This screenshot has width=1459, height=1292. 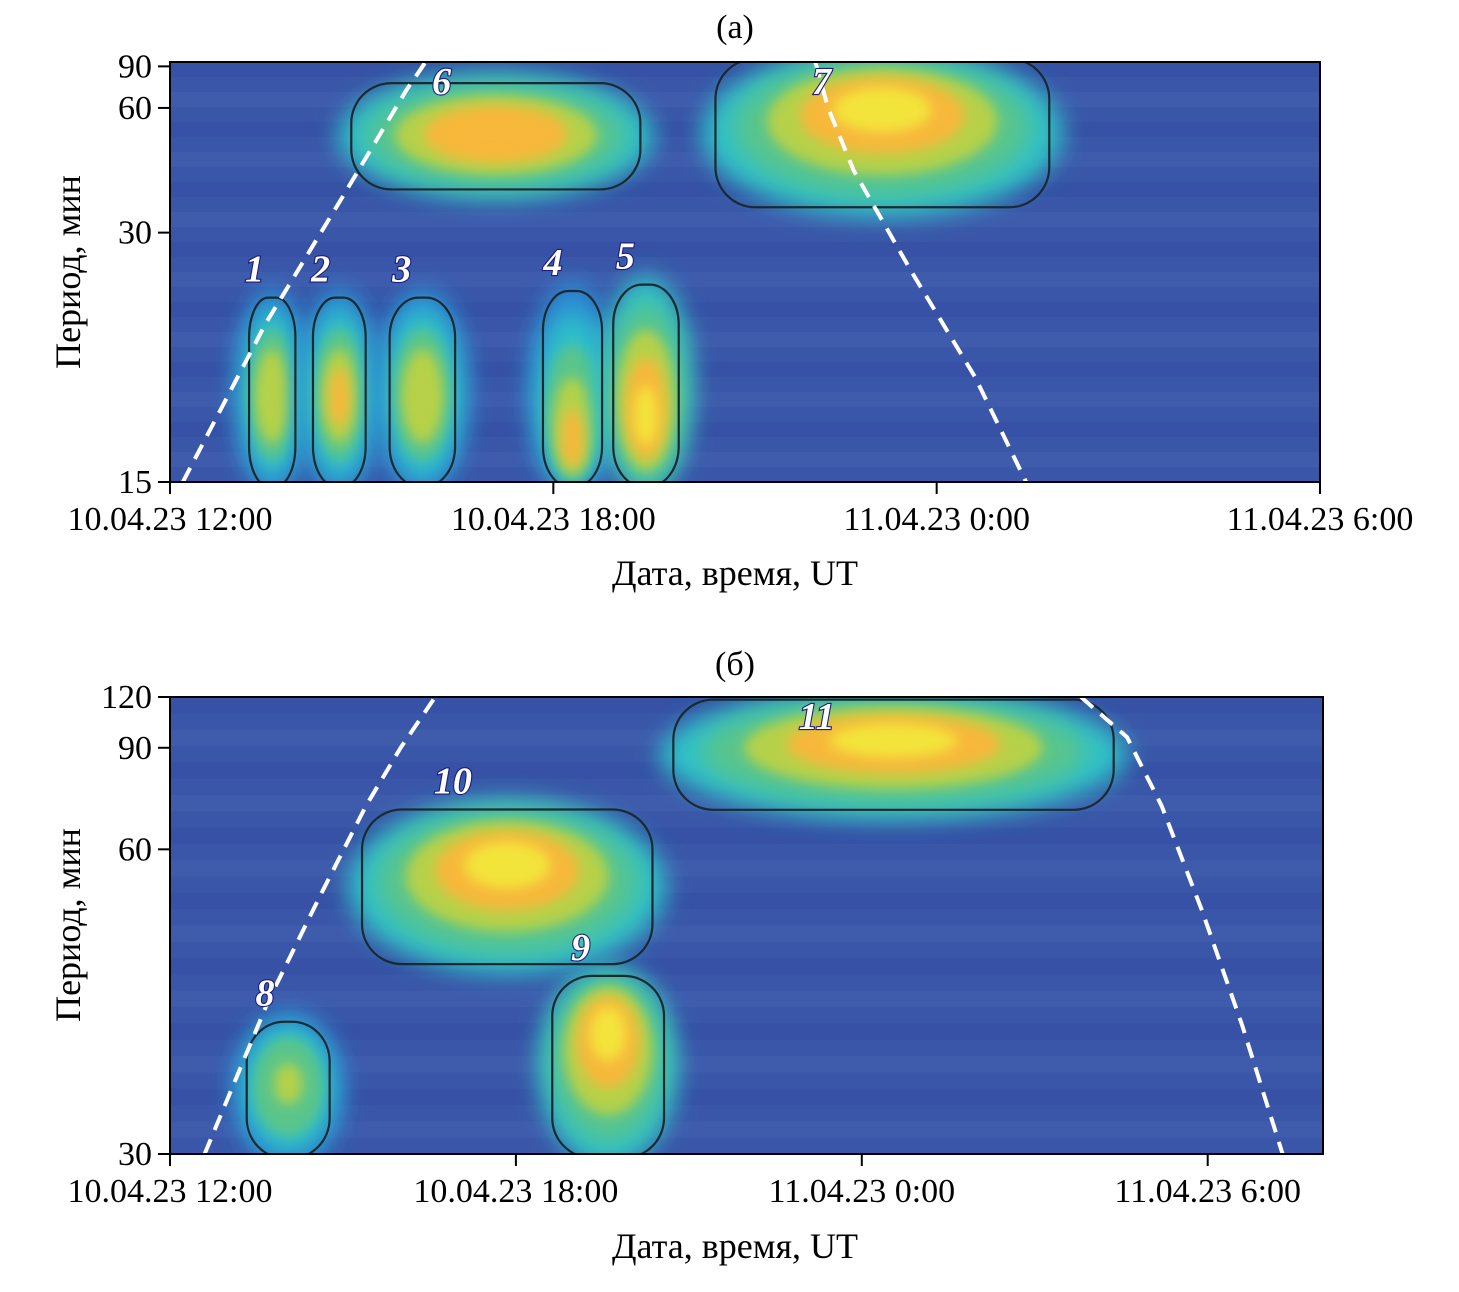 I want to click on region-5-contour, so click(x=646, y=382).